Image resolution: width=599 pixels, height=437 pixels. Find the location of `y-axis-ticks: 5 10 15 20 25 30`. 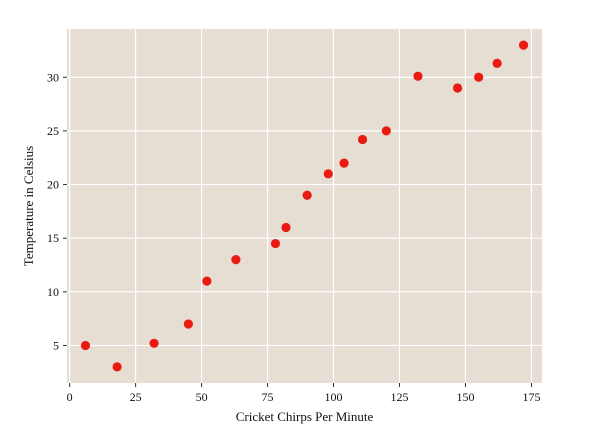

y-axis-ticks: 5 10 15 20 25 30 is located at coordinates (57, 211).